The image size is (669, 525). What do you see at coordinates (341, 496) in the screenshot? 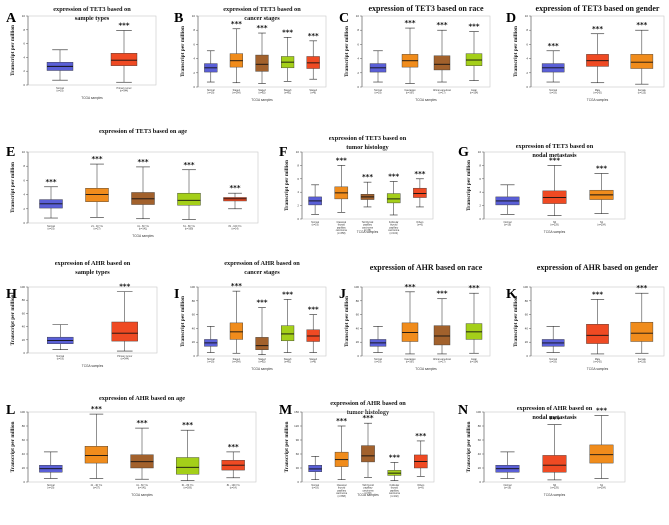
I see `category-count: (n=358)` at bounding box center [341, 496].